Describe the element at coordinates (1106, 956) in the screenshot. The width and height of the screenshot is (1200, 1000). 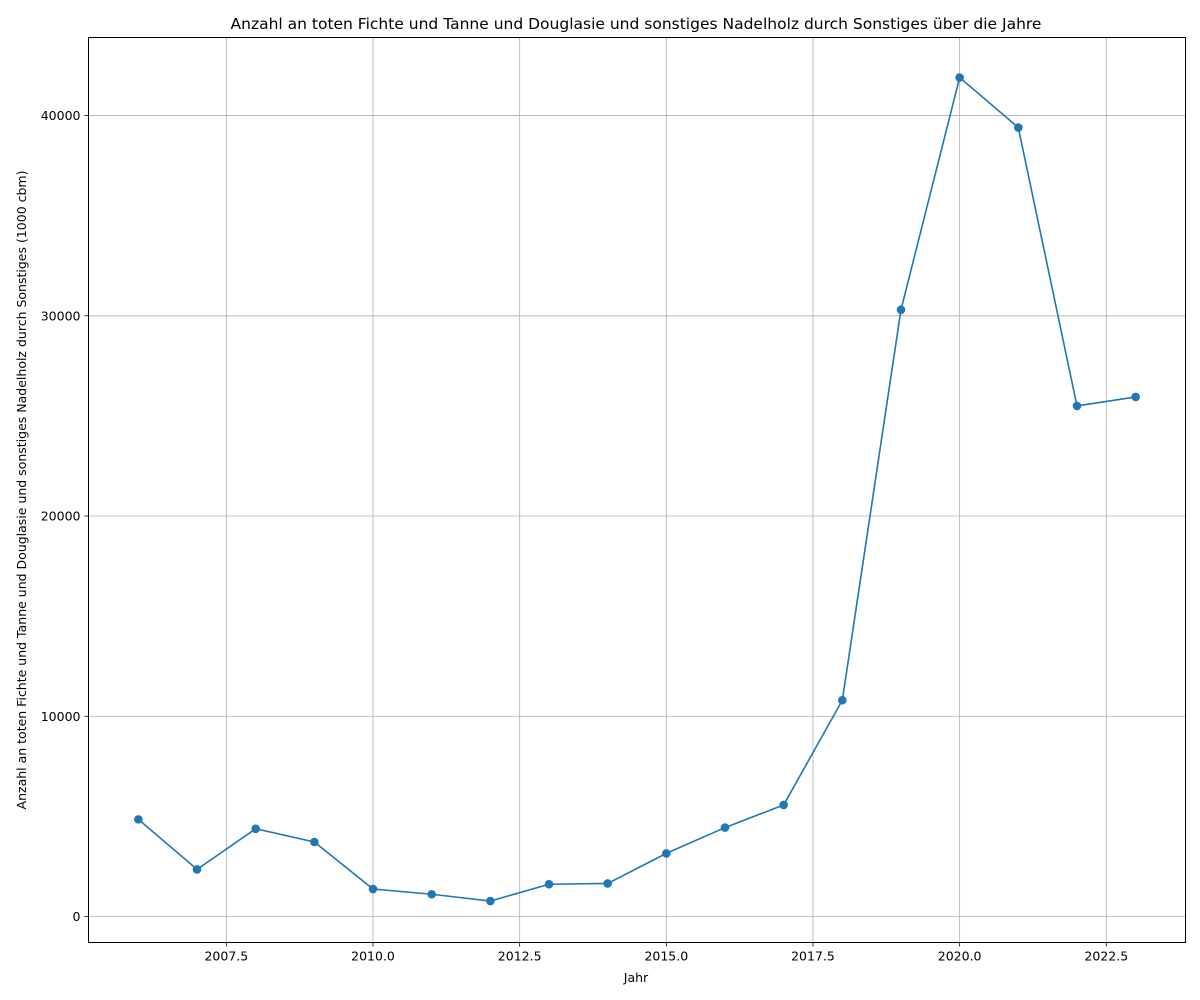
I see `x-tick-label: 2022.5` at that location.